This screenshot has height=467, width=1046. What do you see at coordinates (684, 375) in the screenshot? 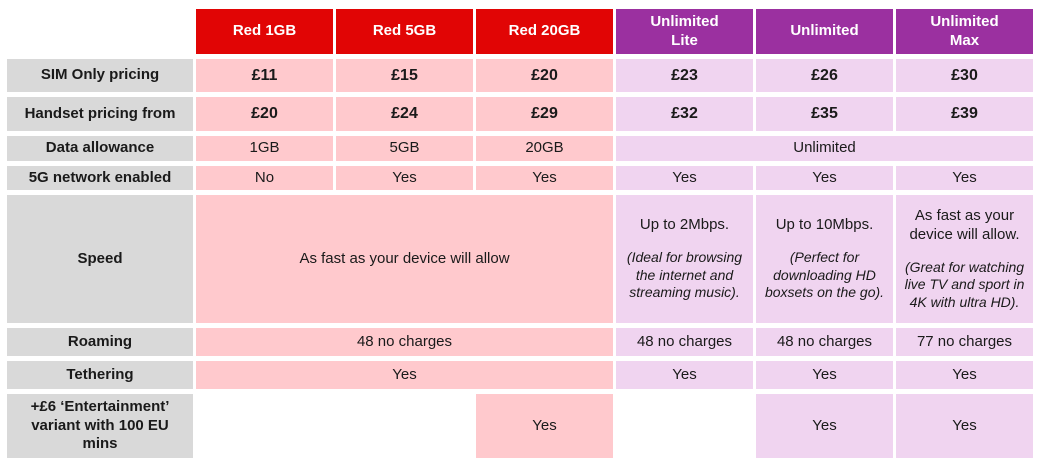
I see `tethering-unlimited-lite: Yes` at bounding box center [684, 375].